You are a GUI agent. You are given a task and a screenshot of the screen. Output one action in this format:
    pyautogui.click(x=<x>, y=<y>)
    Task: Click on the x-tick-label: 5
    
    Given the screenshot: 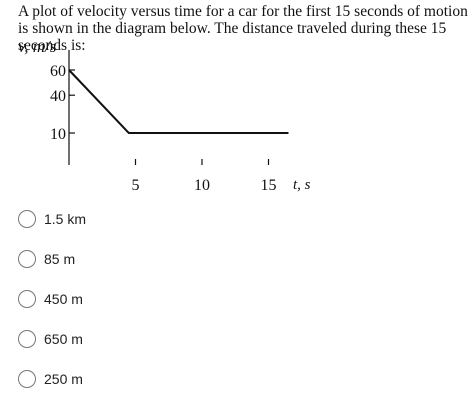 What is the action you would take?
    pyautogui.click(x=136, y=185)
    